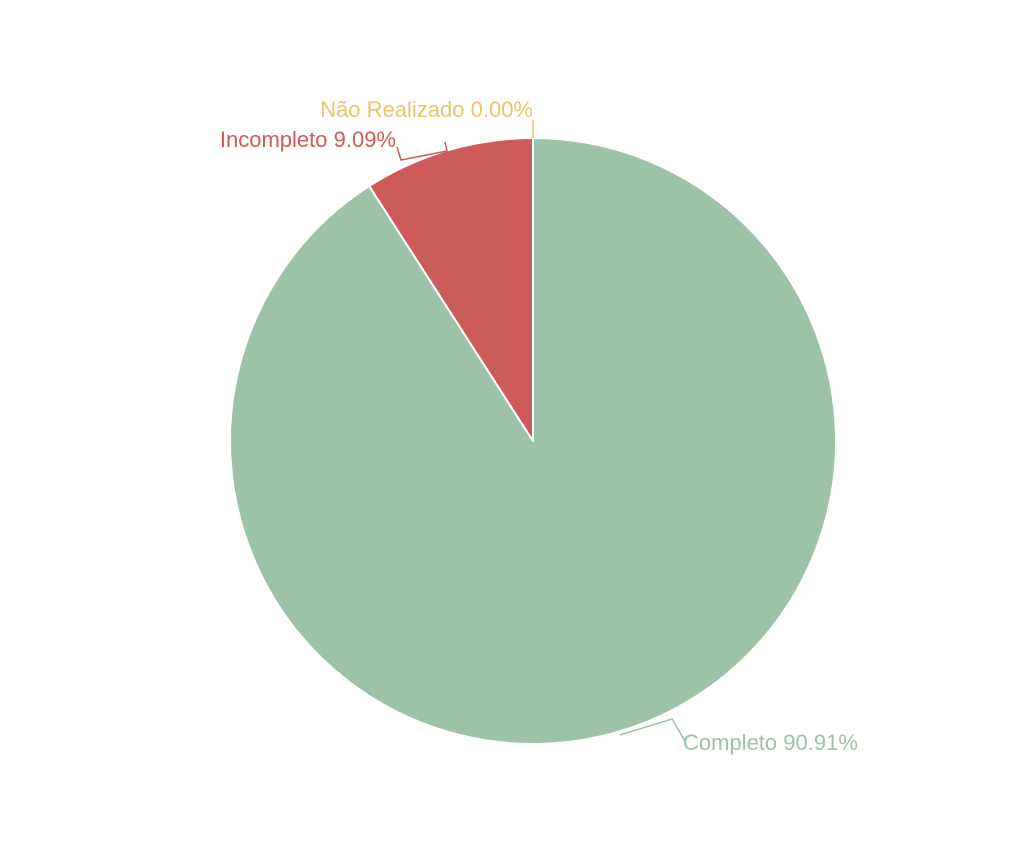 The height and width of the screenshot is (845, 1016). Describe the element at coordinates (426, 109) in the screenshot. I see `data-label-nao-realizado: Não Realizado 0.00%` at that location.